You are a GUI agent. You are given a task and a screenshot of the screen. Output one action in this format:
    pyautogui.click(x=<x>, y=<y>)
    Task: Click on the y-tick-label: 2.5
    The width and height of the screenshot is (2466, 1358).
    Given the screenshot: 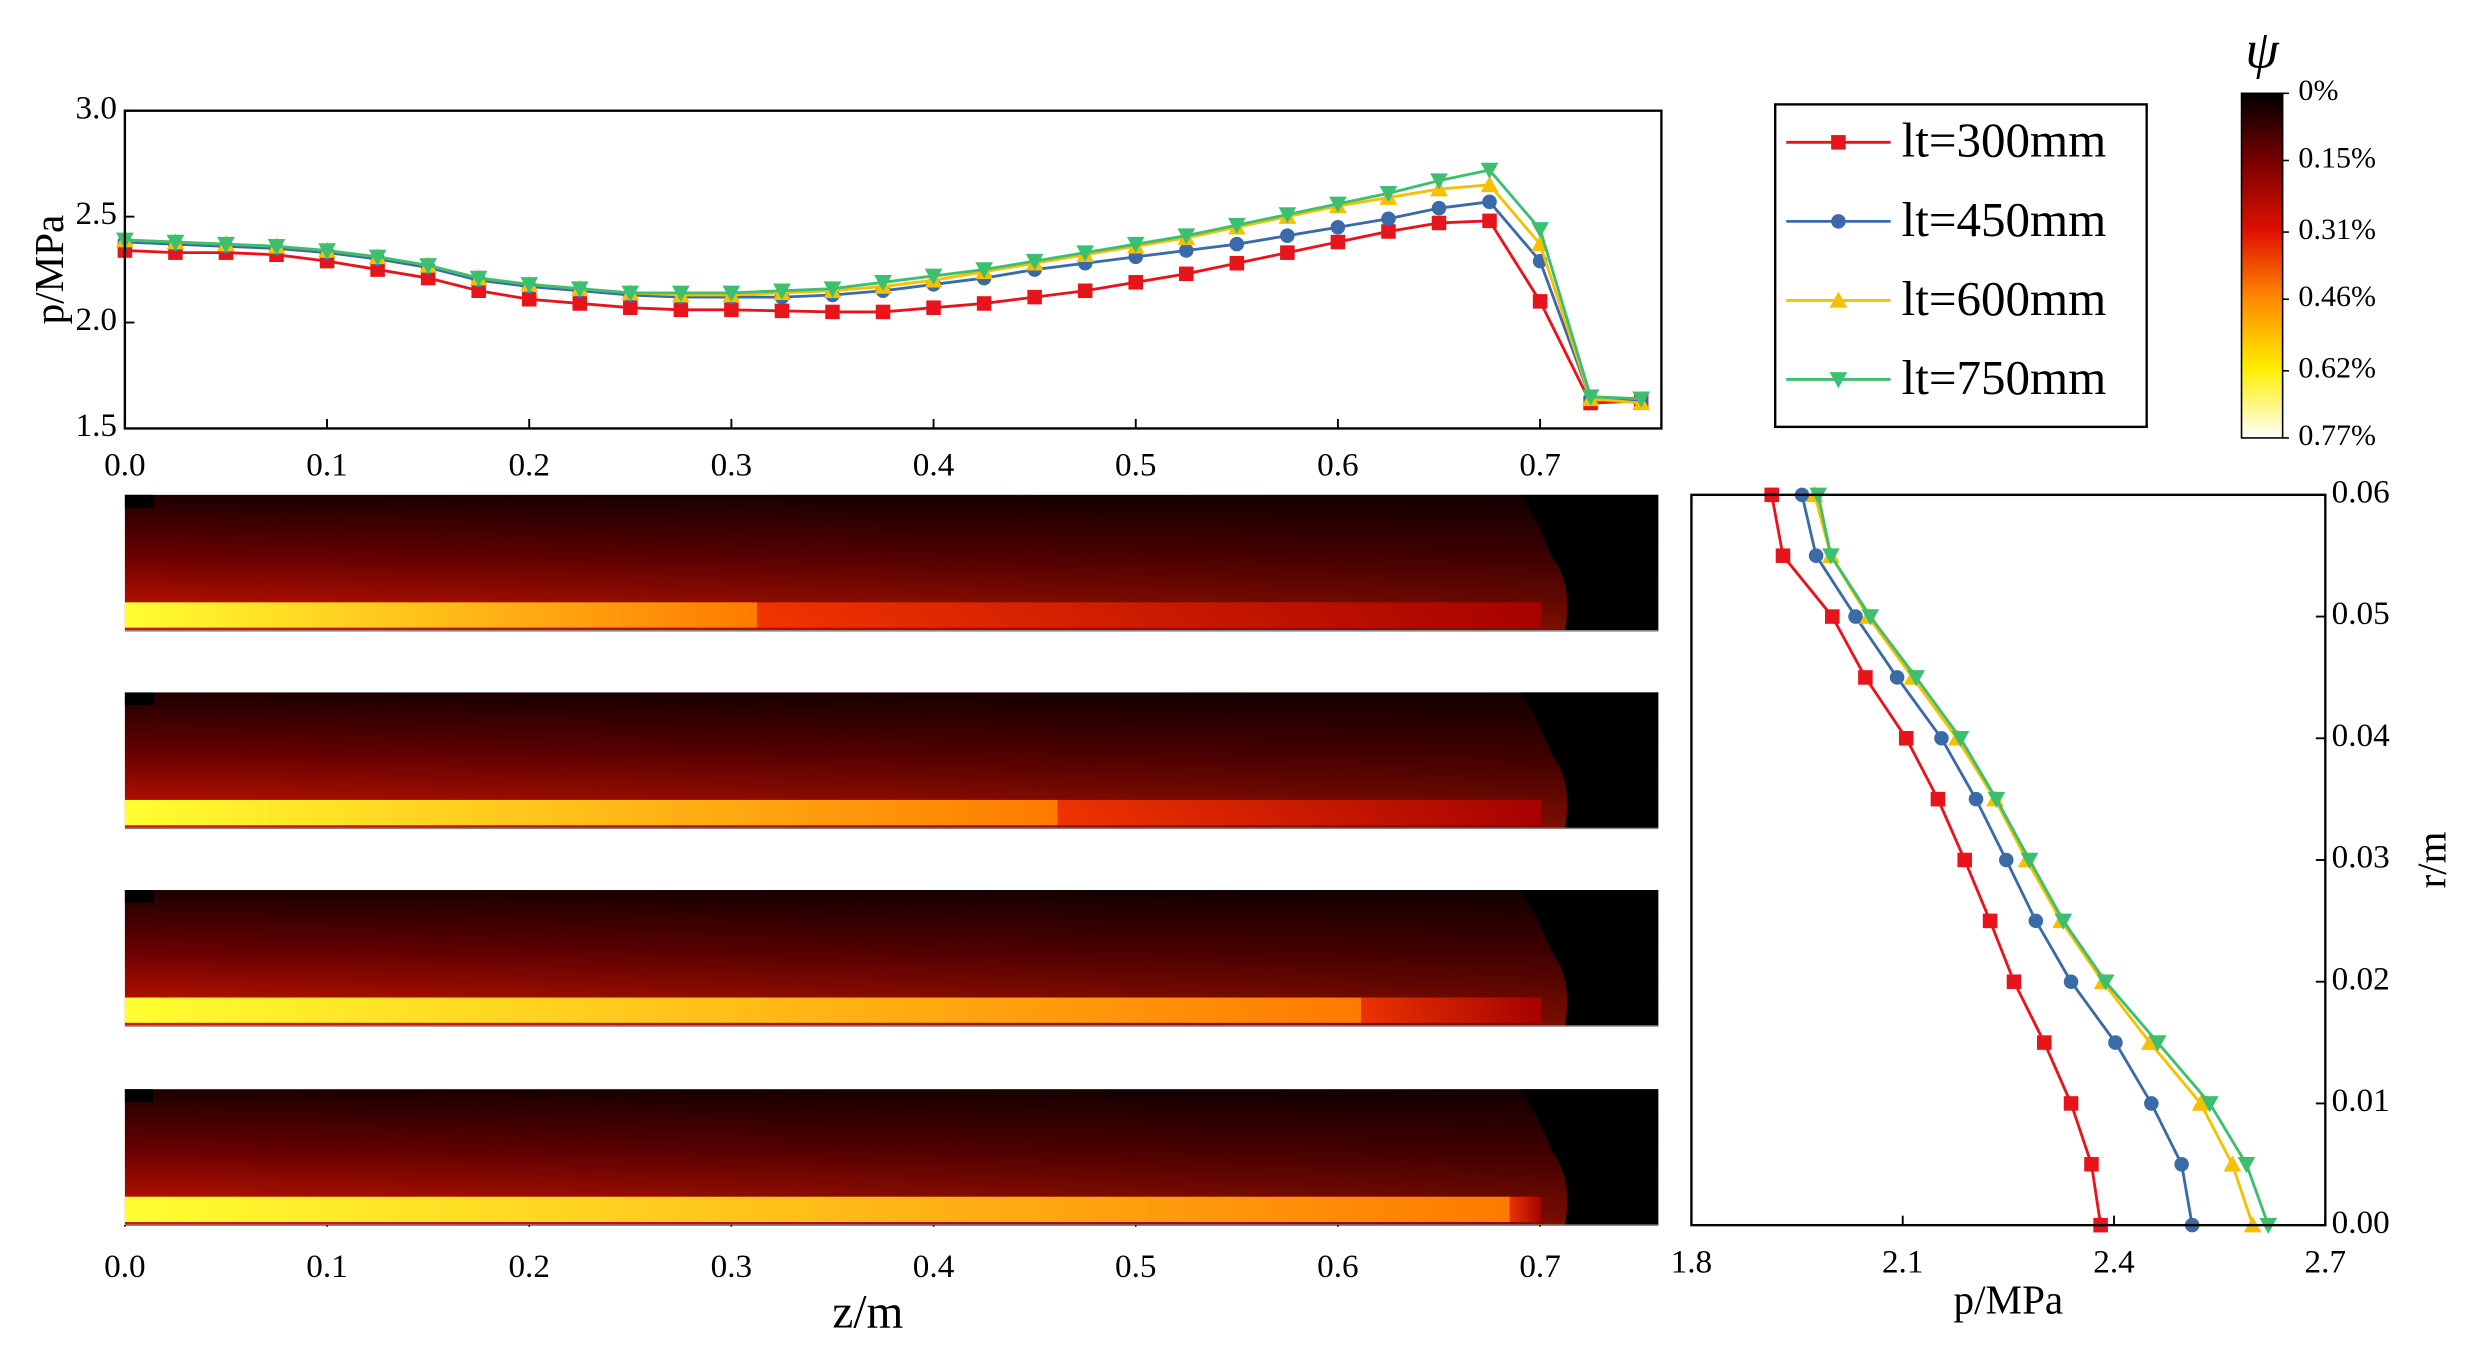 What is the action you would take?
    pyautogui.click(x=95, y=213)
    